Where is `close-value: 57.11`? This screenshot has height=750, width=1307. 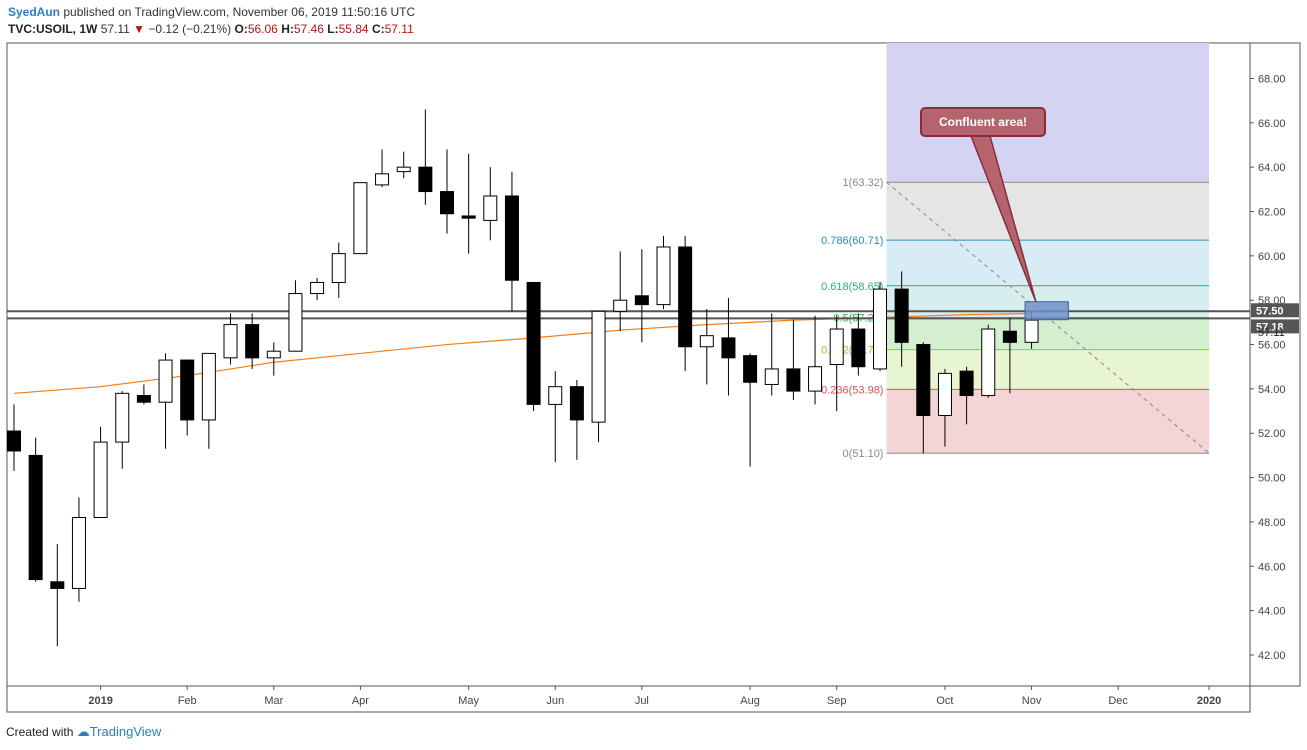 close-value: 57.11 is located at coordinates (399, 29).